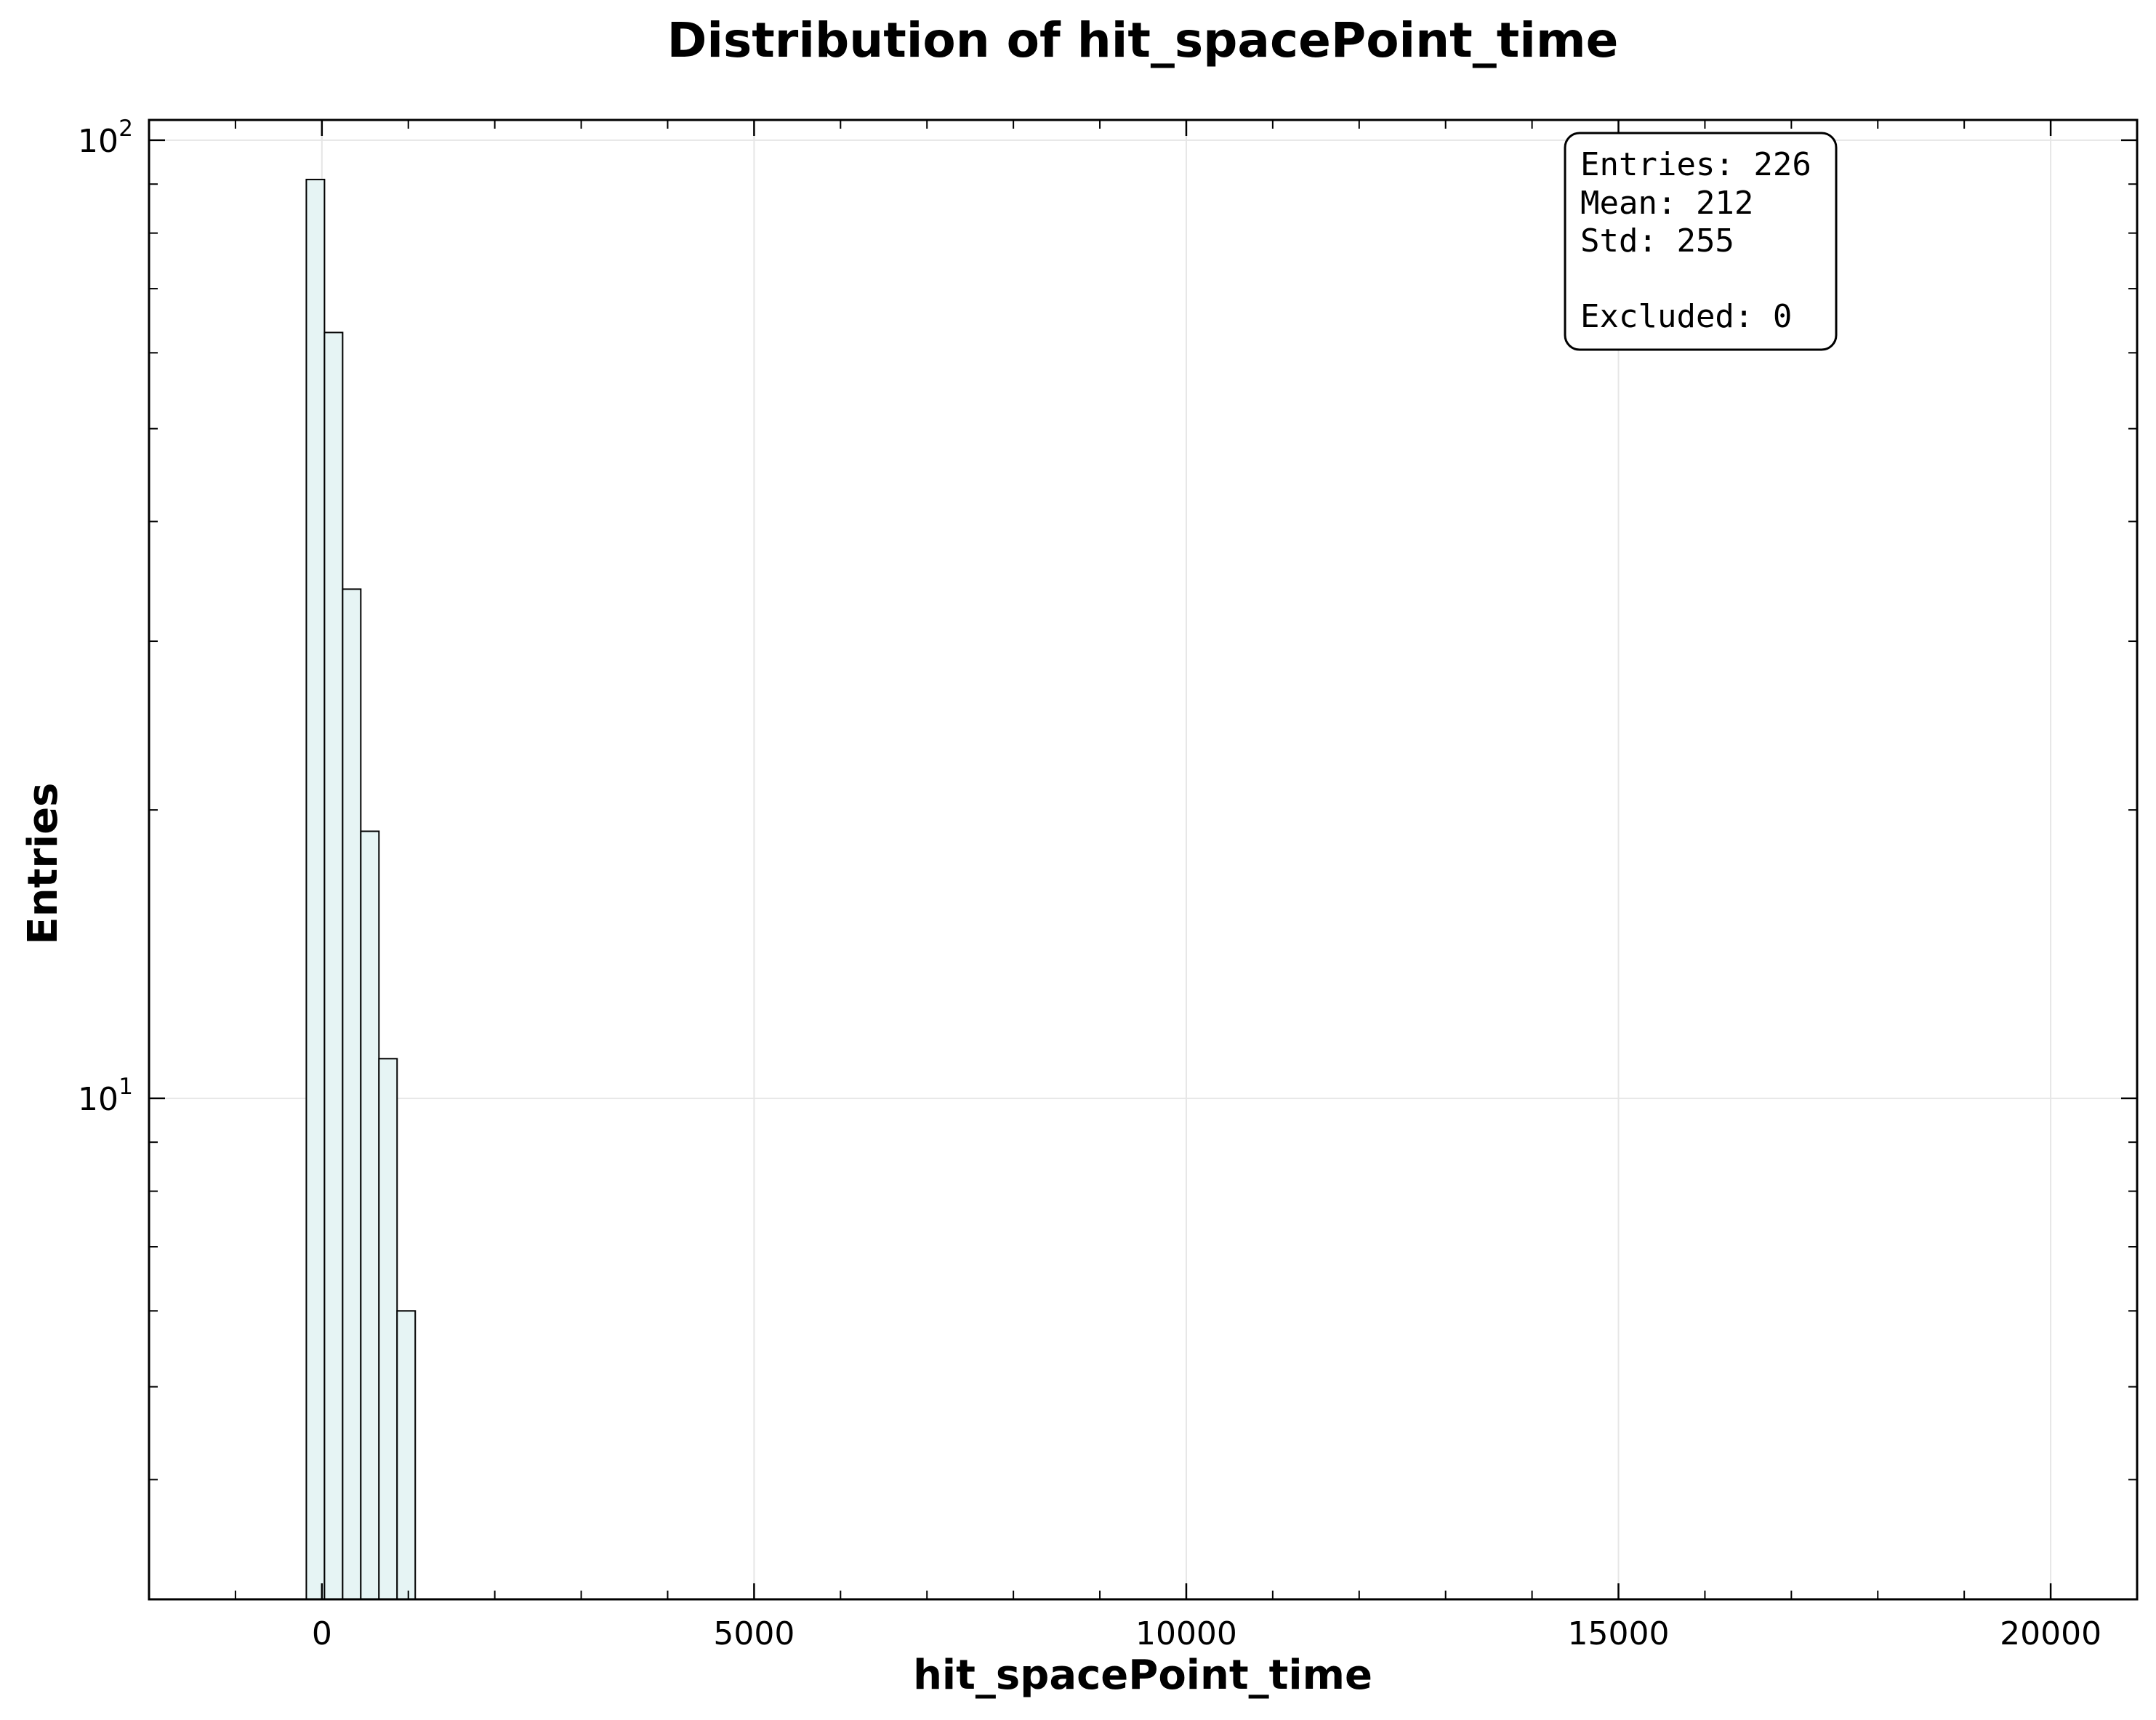 The image size is (2156, 1720). What do you see at coordinates (43, 863) in the screenshot?
I see `y-axis-label: Entries` at bounding box center [43, 863].